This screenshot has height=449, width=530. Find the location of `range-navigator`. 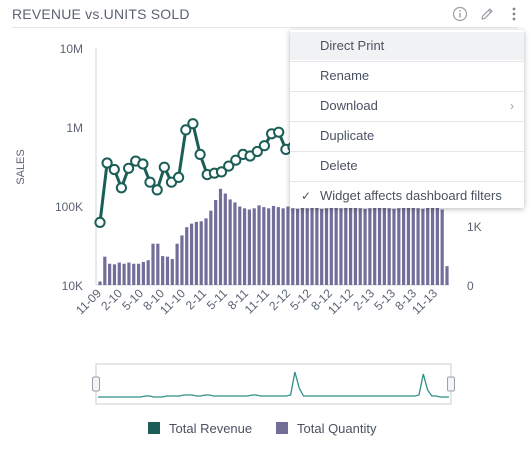

range-navigator is located at coordinates (273, 384).